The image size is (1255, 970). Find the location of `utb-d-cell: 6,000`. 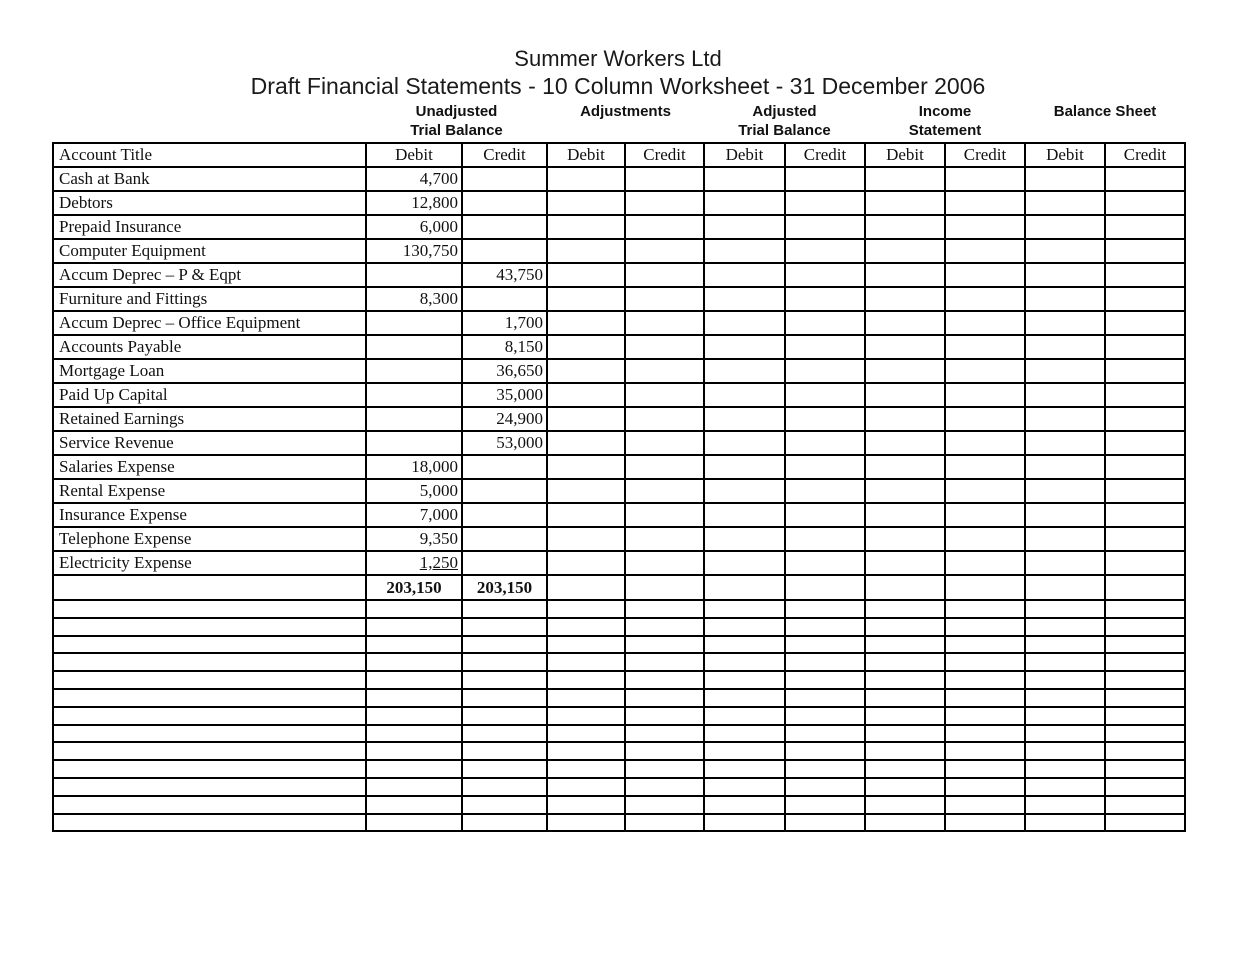

utb-d-cell: 6,000 is located at coordinates (414, 227).